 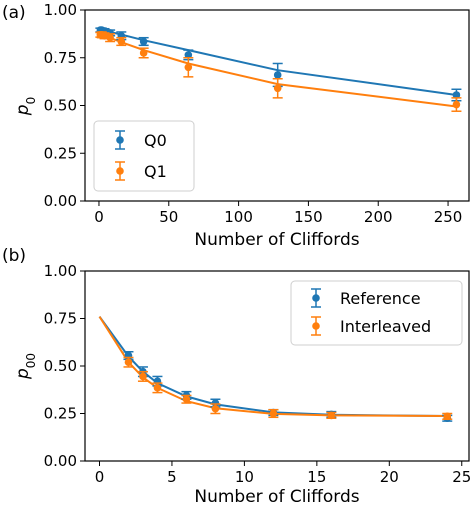 What do you see at coordinates (168, 217) in the screenshot?
I see `x-tick-label: 50` at bounding box center [168, 217].